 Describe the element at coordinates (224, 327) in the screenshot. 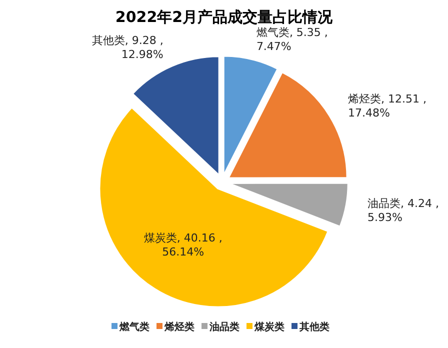

I see `legend-label: 油品类` at that location.